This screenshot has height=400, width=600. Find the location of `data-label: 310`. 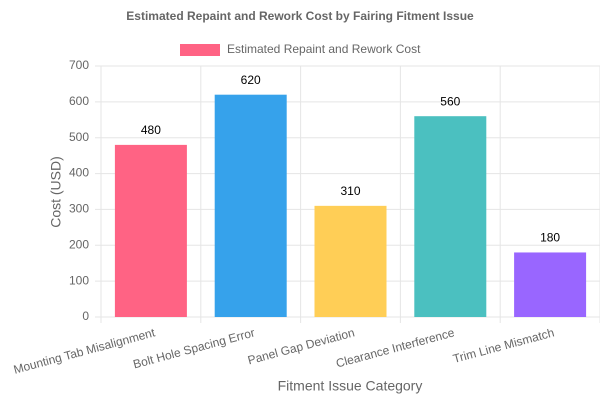

data-label: 310 is located at coordinates (350, 191).